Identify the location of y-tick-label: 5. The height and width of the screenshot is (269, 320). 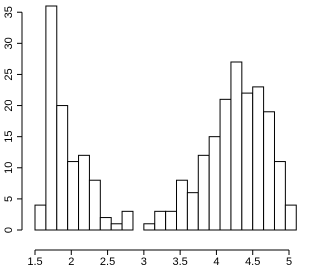
(9, 199).